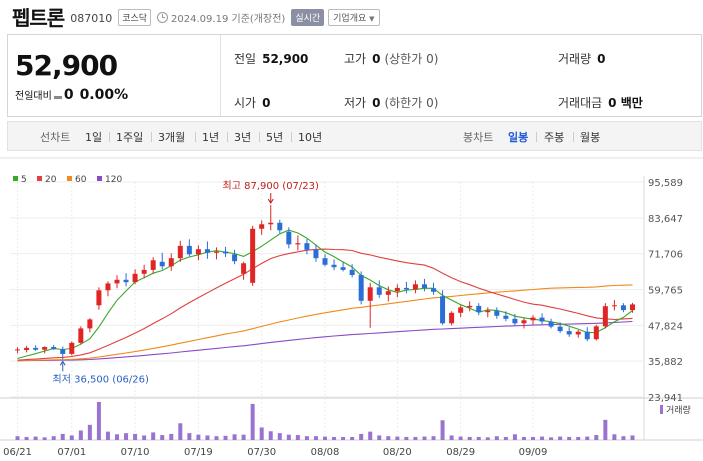 The width and height of the screenshot is (703, 461). What do you see at coordinates (275, 137) in the screenshot?
I see `period-5y: 5년` at bounding box center [275, 137].